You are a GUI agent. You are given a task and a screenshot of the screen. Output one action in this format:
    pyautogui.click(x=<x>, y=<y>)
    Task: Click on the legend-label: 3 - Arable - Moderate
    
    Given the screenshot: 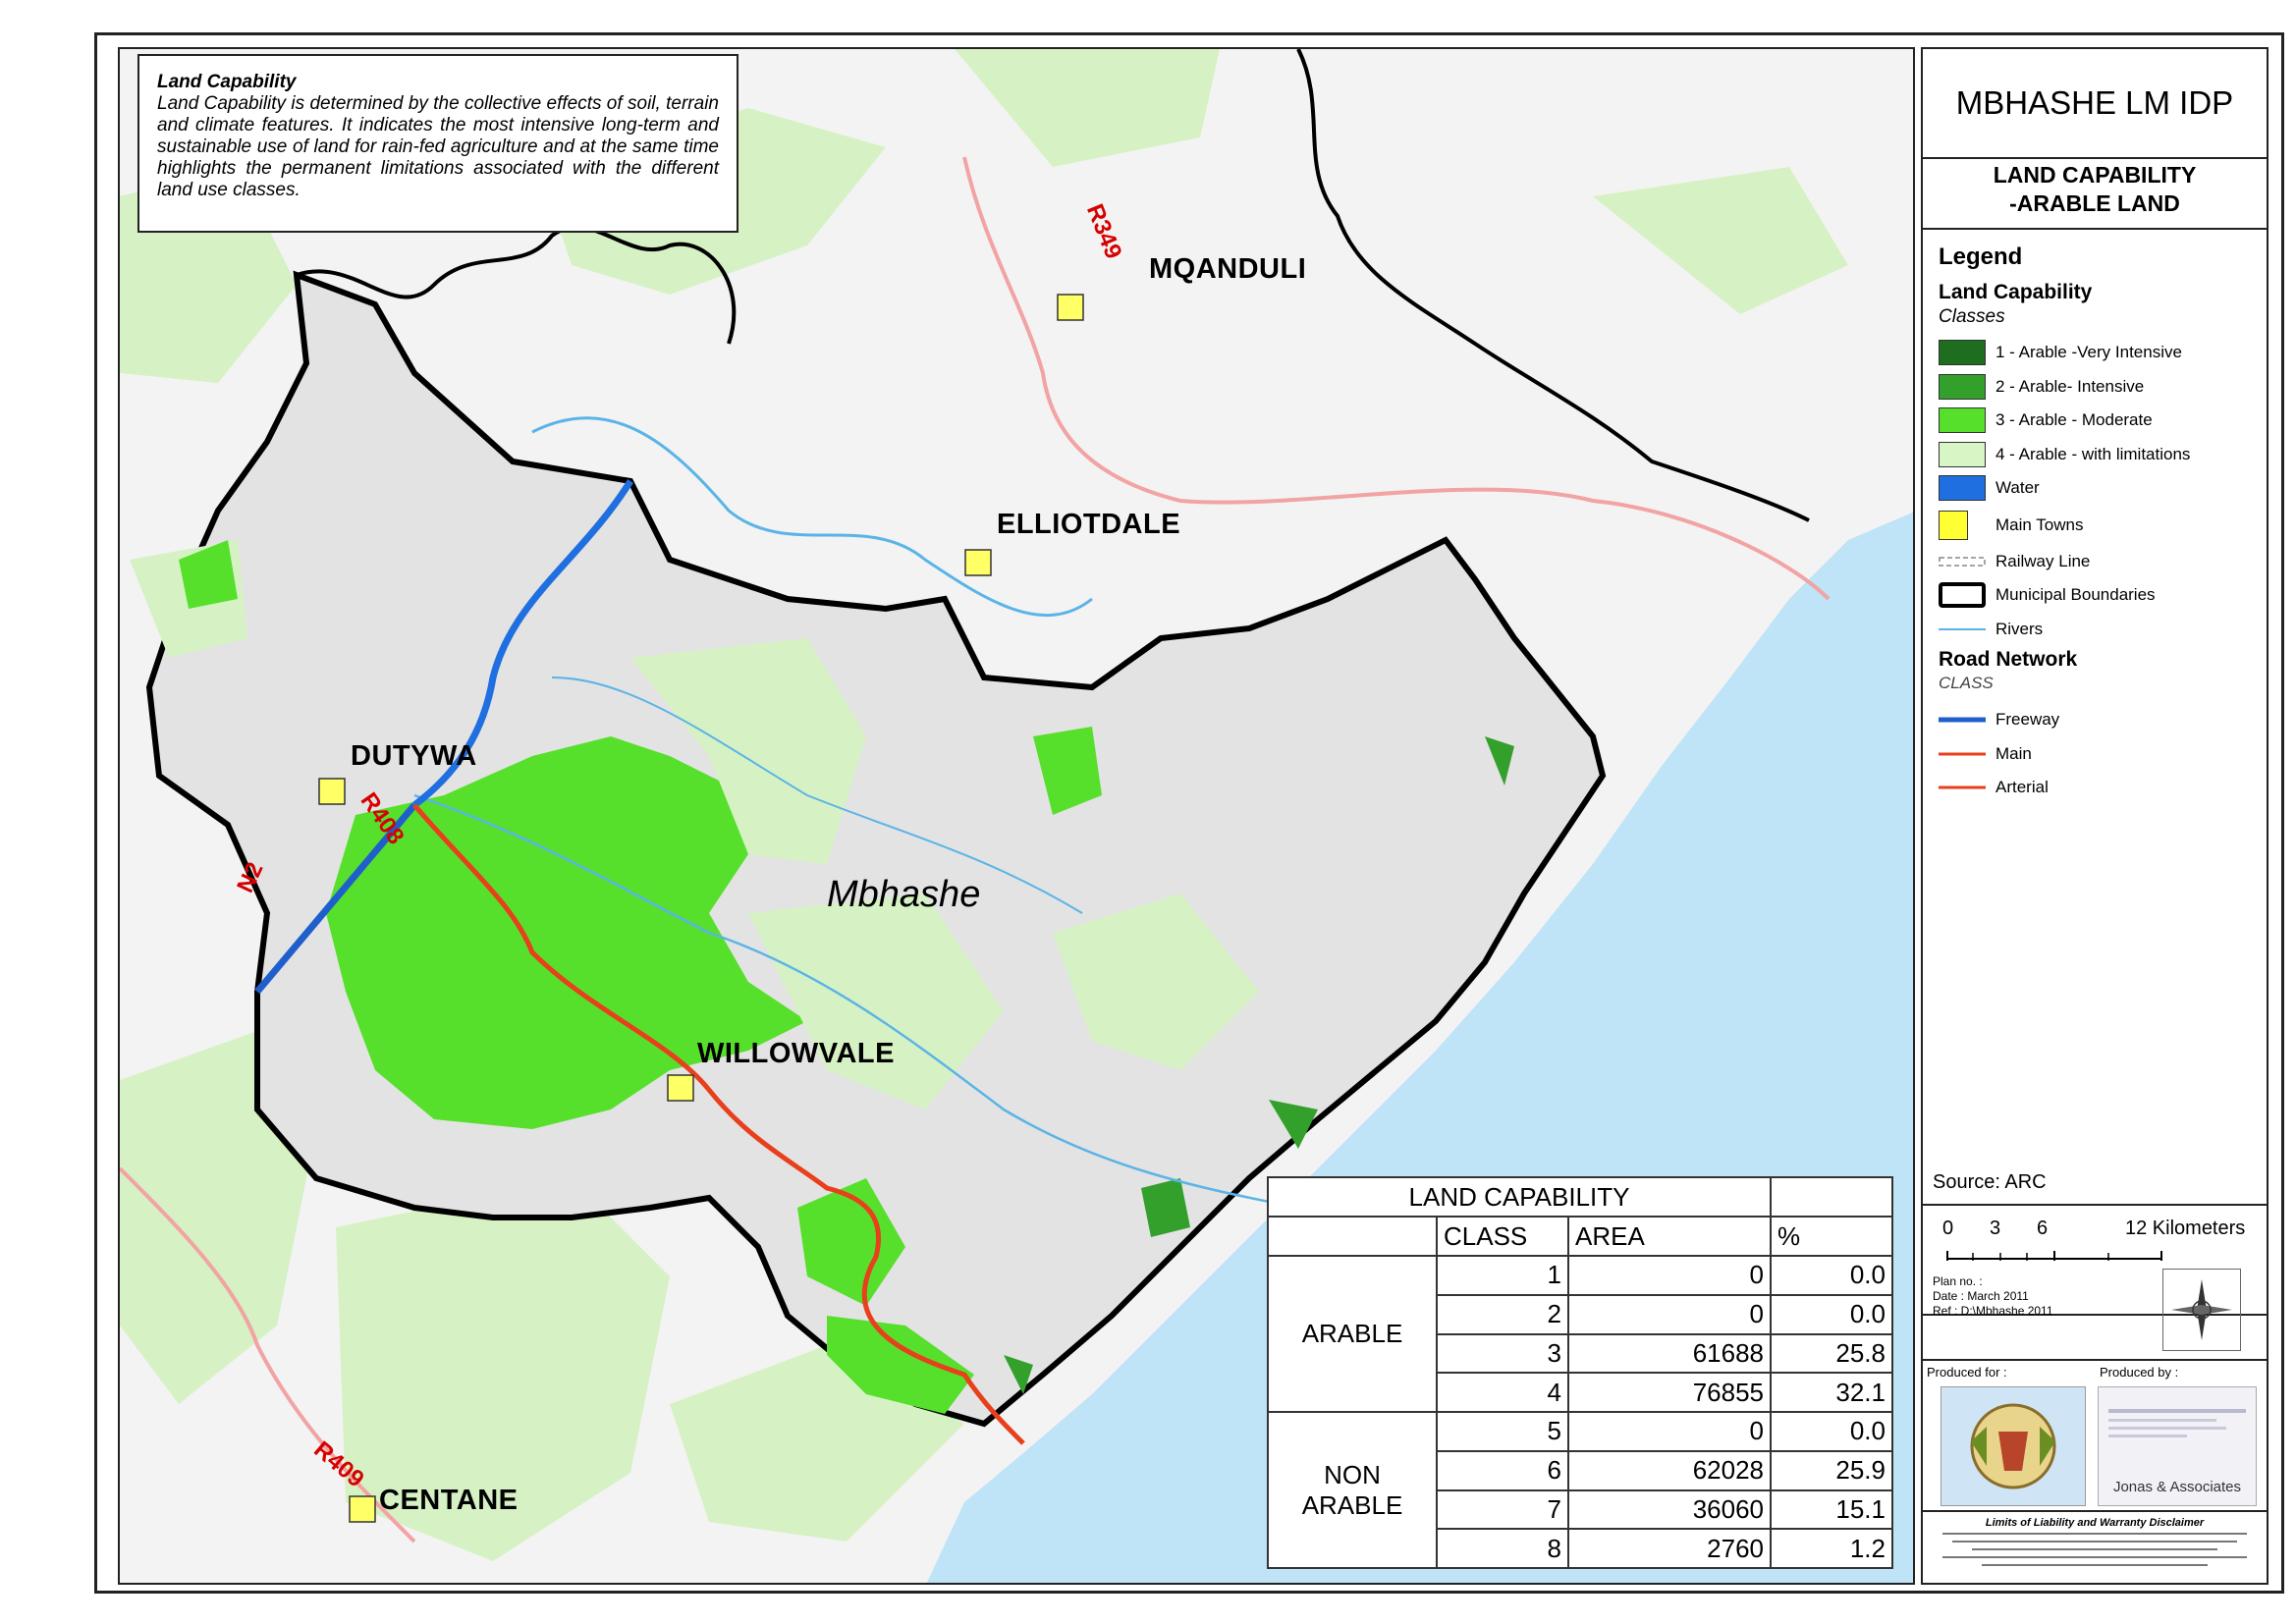 What is the action you would take?
    pyautogui.click(x=2074, y=420)
    